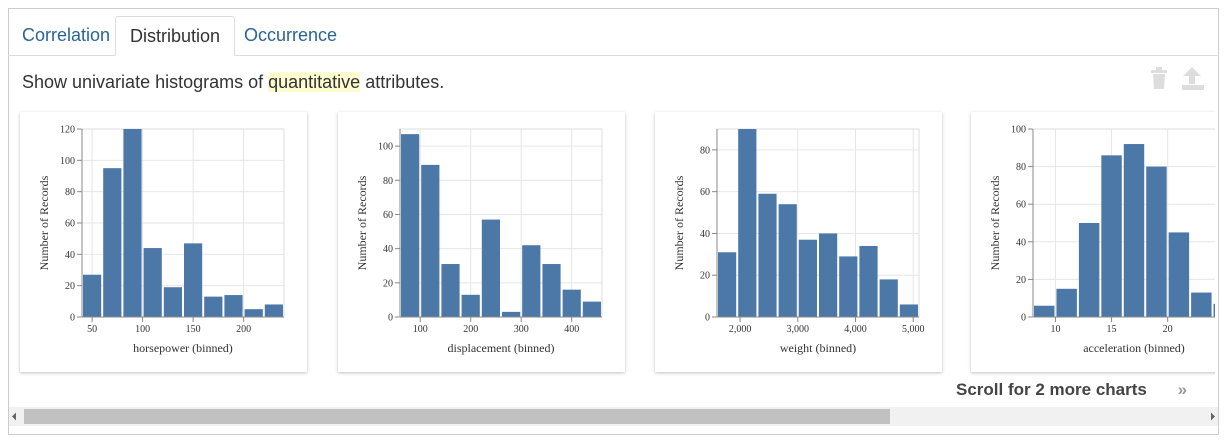 This screenshot has width=1229, height=444. Describe the element at coordinates (521, 329) in the screenshot. I see `x-tick-label: 300` at that location.